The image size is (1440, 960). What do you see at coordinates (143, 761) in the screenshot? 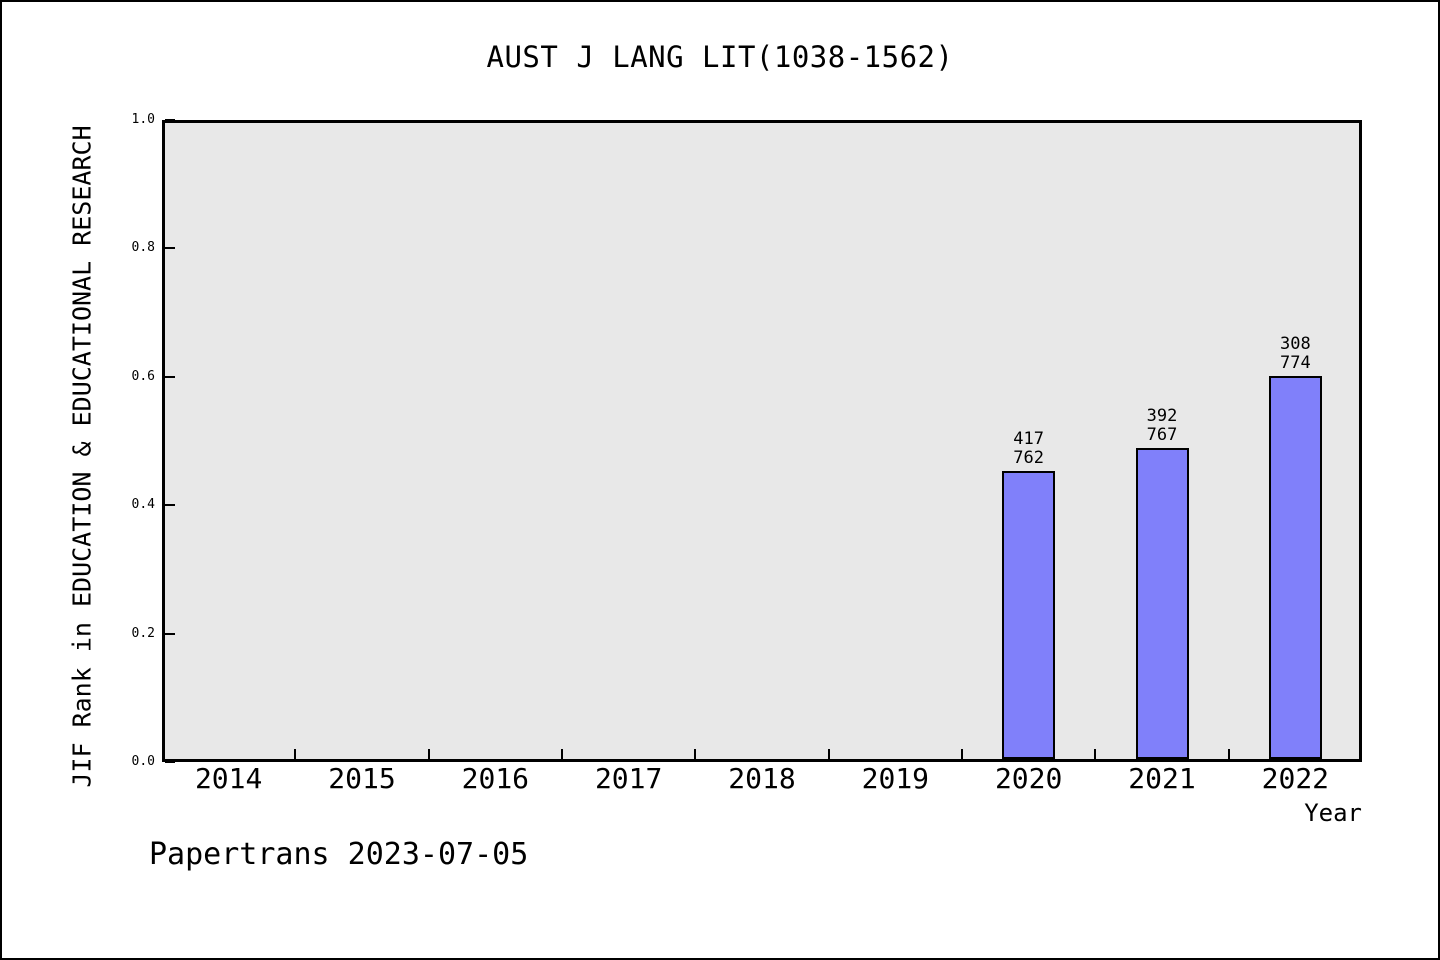
I see `y-tick-label: 0.0` at bounding box center [143, 761].